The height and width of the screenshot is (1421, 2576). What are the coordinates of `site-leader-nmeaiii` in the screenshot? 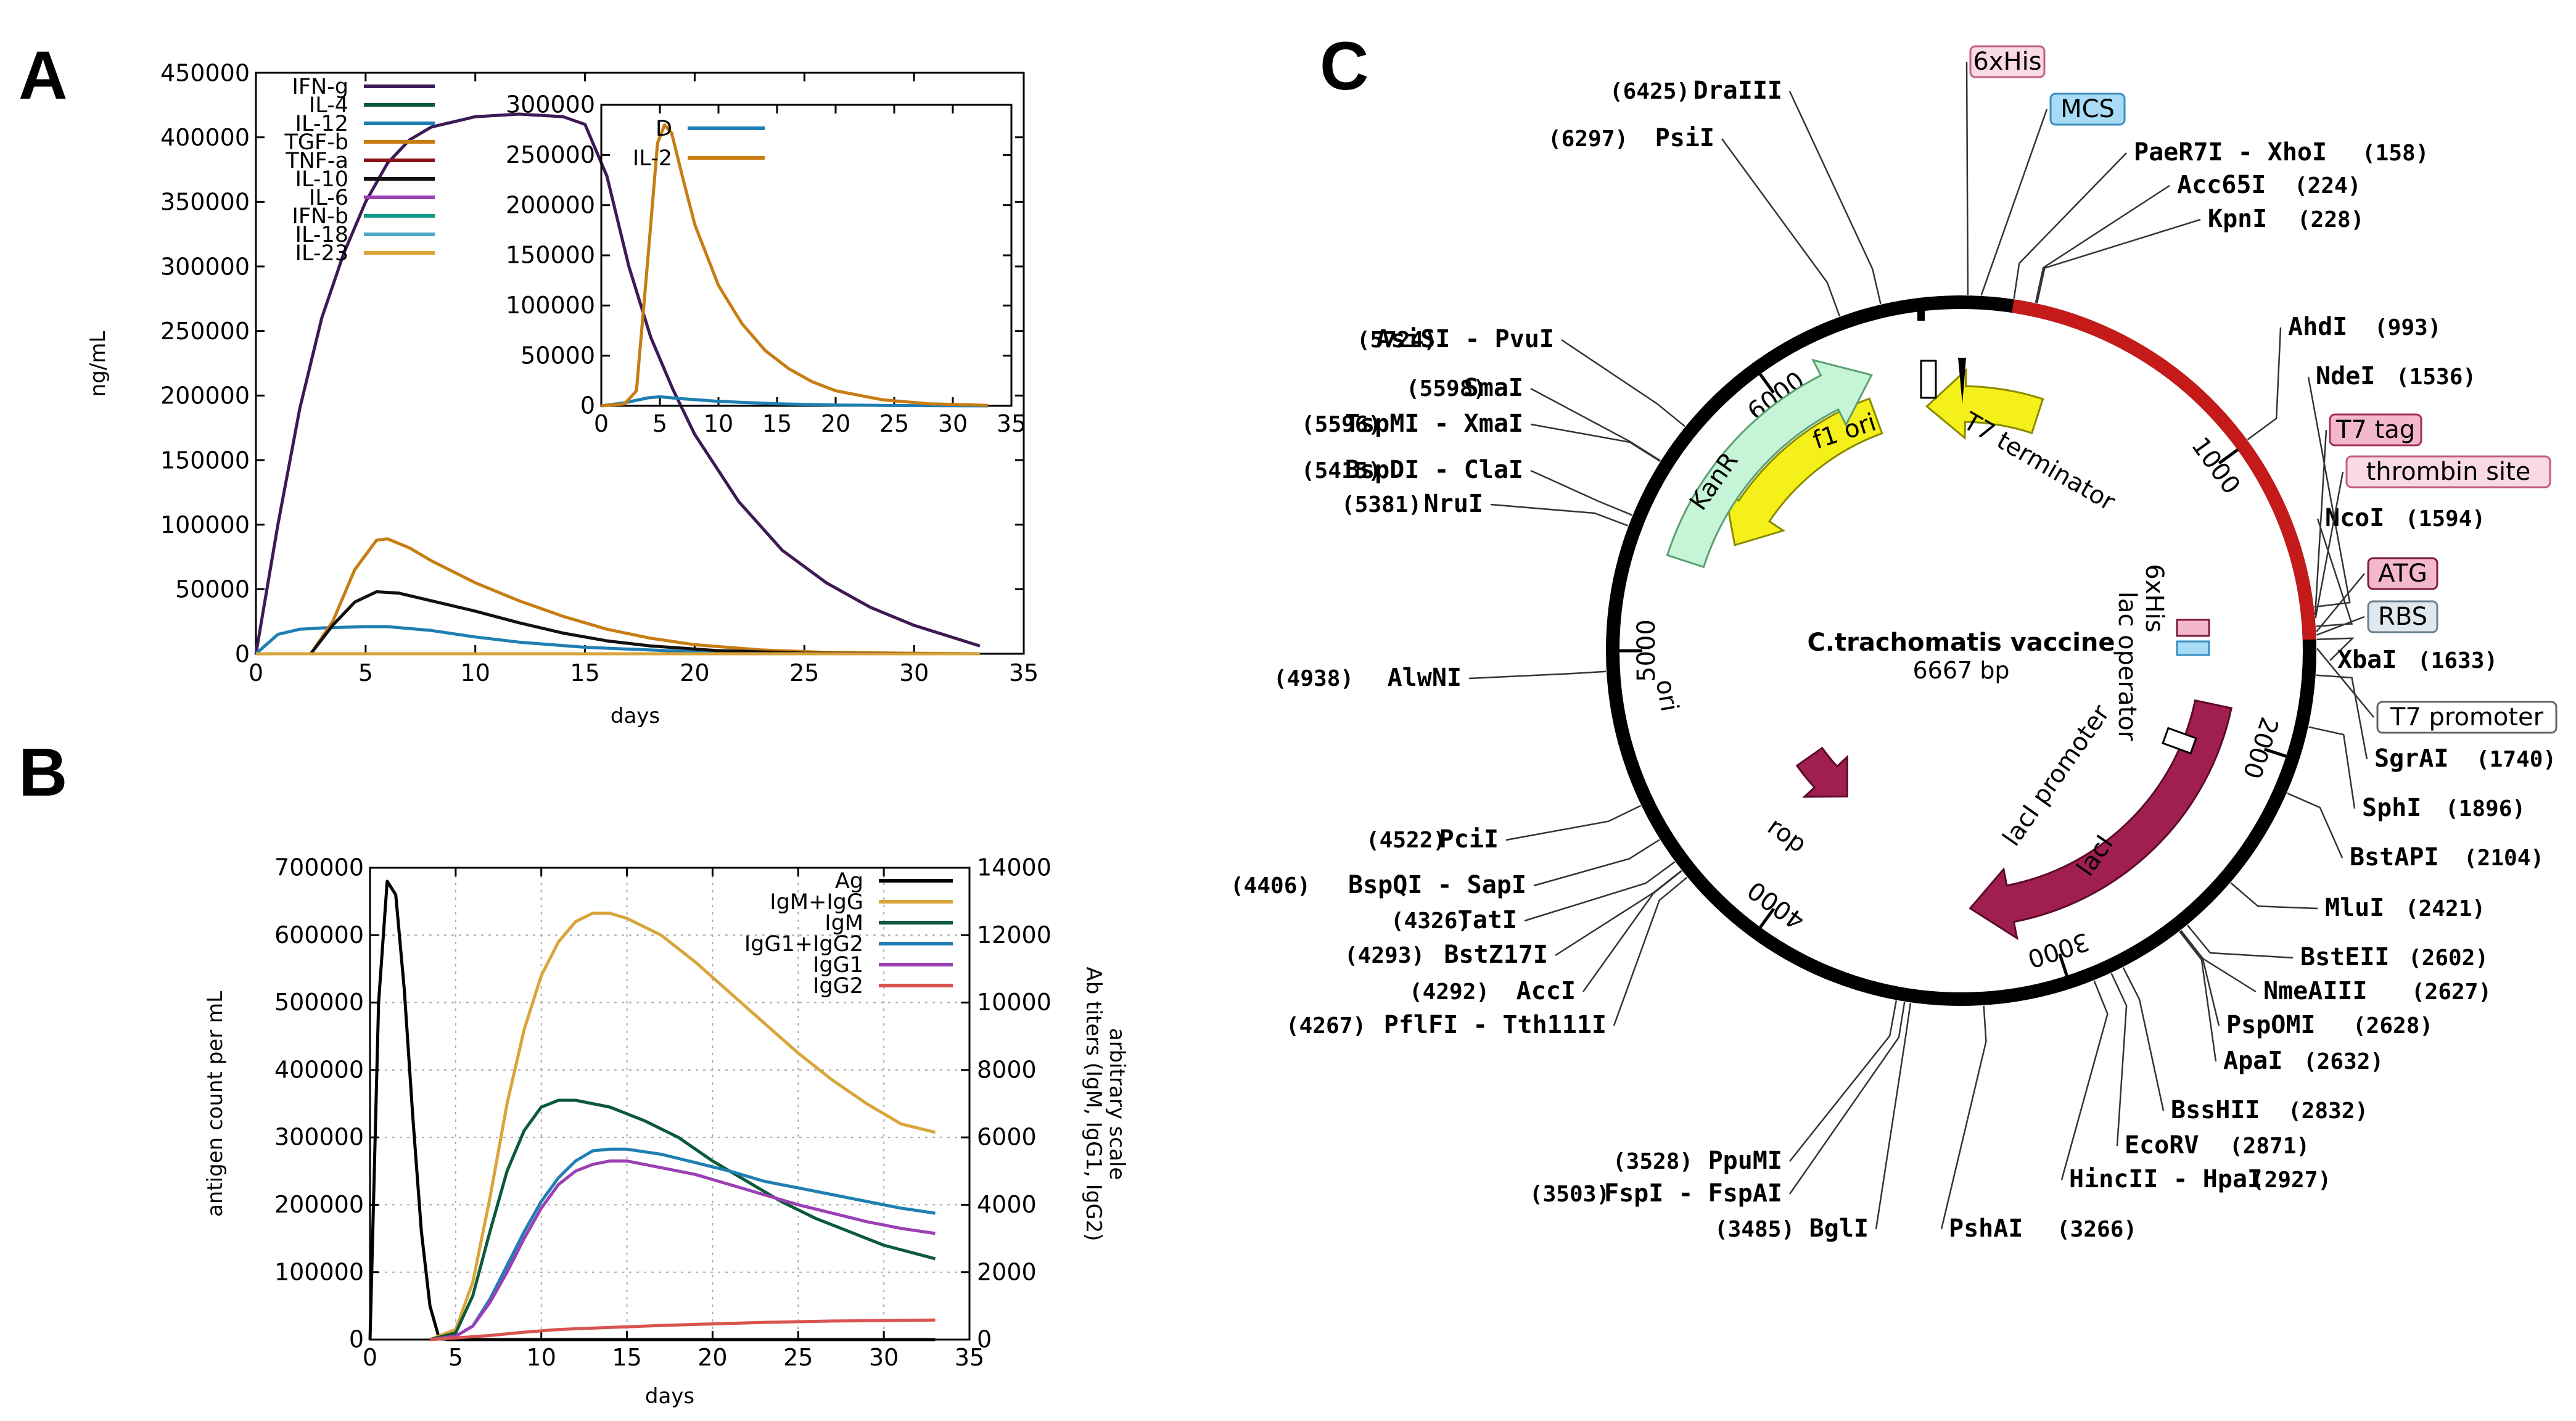 It's located at (2218, 961).